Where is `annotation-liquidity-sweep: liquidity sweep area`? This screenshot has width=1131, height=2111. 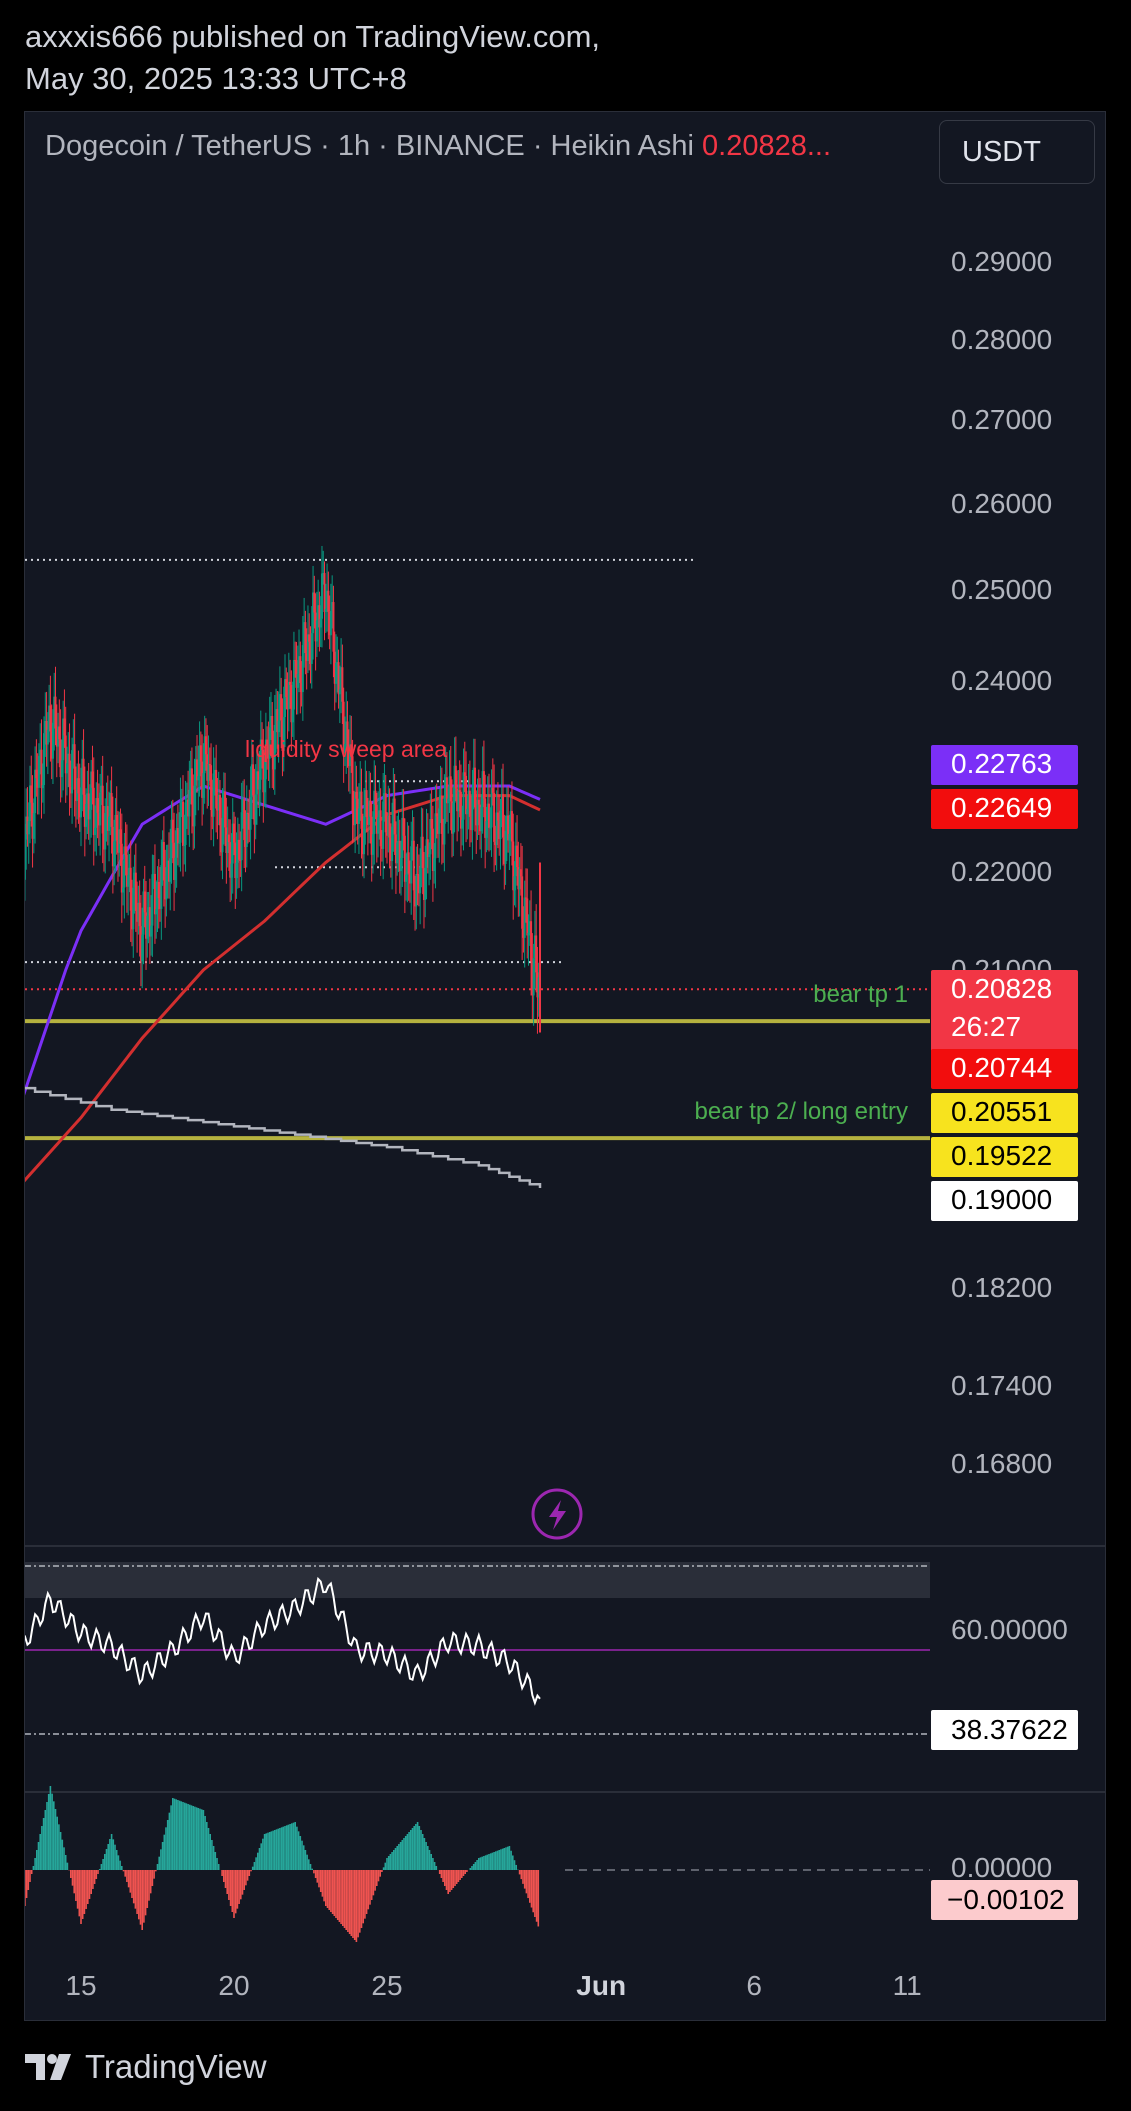 annotation-liquidity-sweep: liquidity sweep area is located at coordinates (346, 749).